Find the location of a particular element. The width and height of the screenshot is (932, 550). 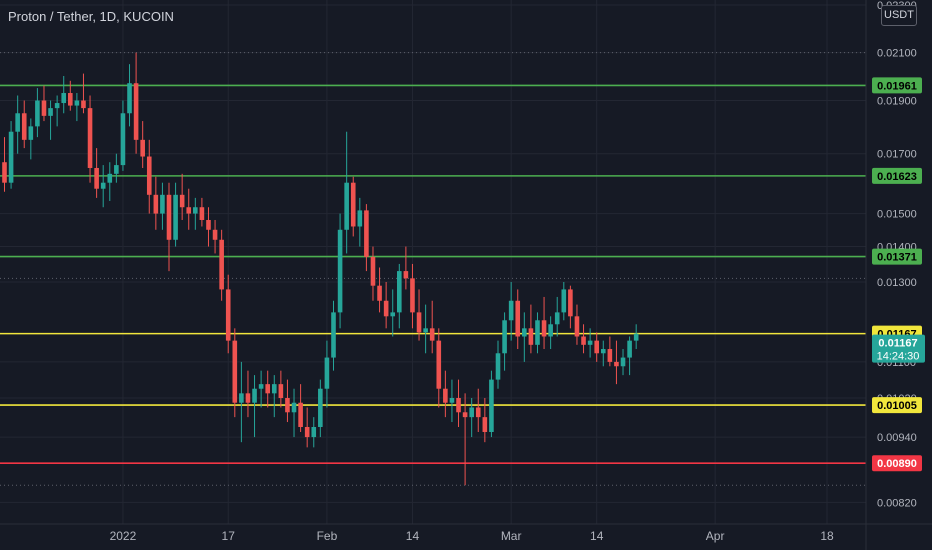

level-label: 0.01961 is located at coordinates (897, 86).